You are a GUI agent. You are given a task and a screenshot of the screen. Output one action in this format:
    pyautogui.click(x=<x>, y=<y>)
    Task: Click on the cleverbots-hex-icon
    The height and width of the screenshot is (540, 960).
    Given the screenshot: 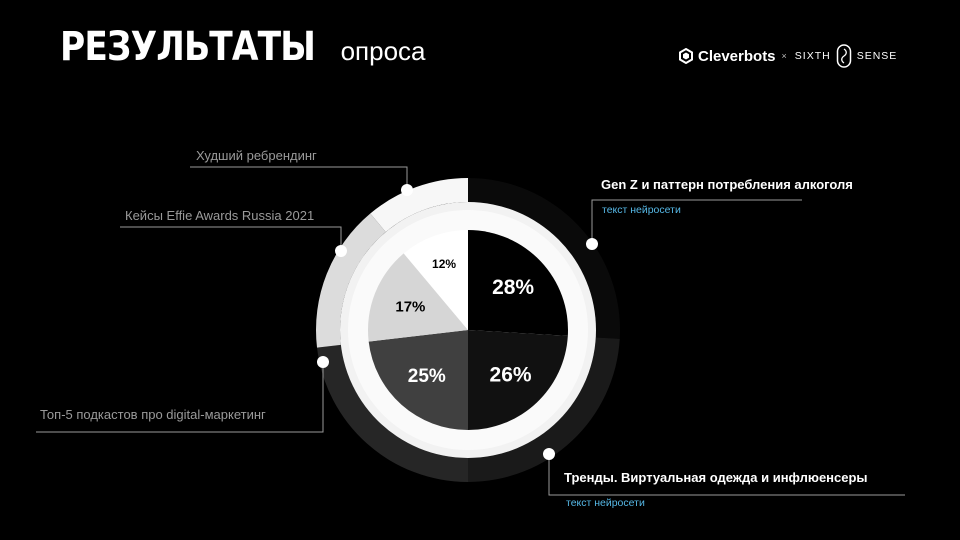 What is the action you would take?
    pyautogui.click(x=686, y=56)
    